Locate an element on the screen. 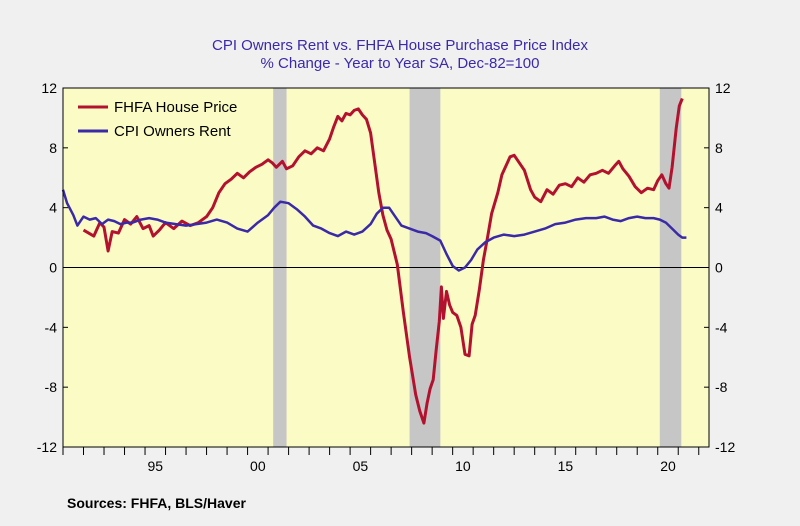  y-tick-label-right: 12 is located at coordinates (723, 88).